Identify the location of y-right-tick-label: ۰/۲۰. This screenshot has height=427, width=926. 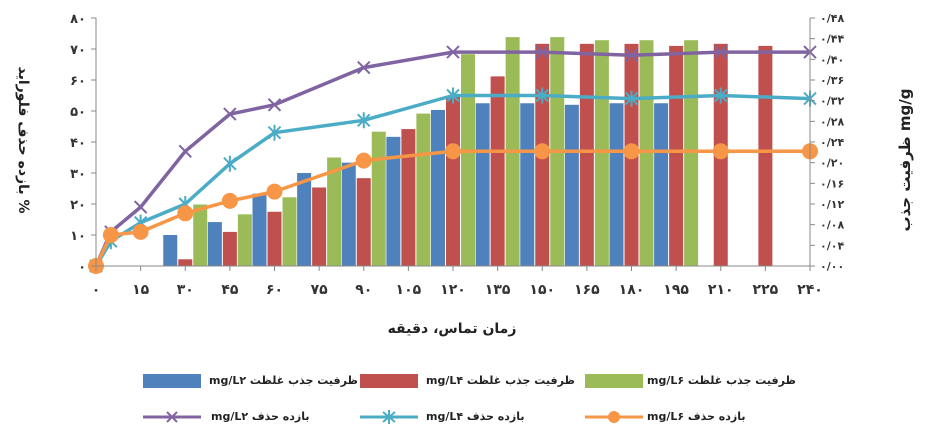
(832, 163).